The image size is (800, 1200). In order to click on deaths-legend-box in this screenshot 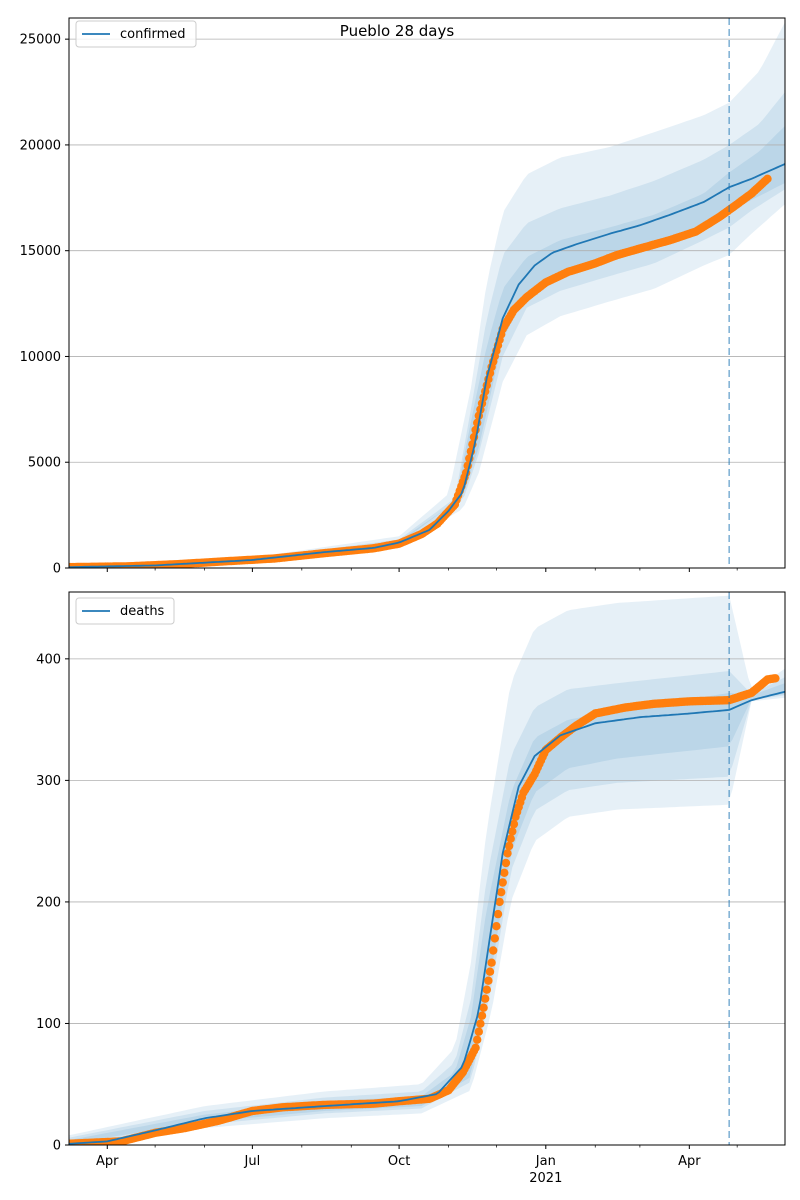, I will do `click(125, 611)`.